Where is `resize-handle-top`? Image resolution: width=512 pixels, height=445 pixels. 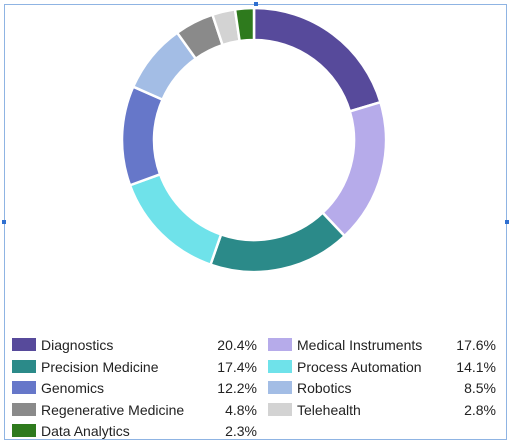 resize-handle-top is located at coordinates (256, 4).